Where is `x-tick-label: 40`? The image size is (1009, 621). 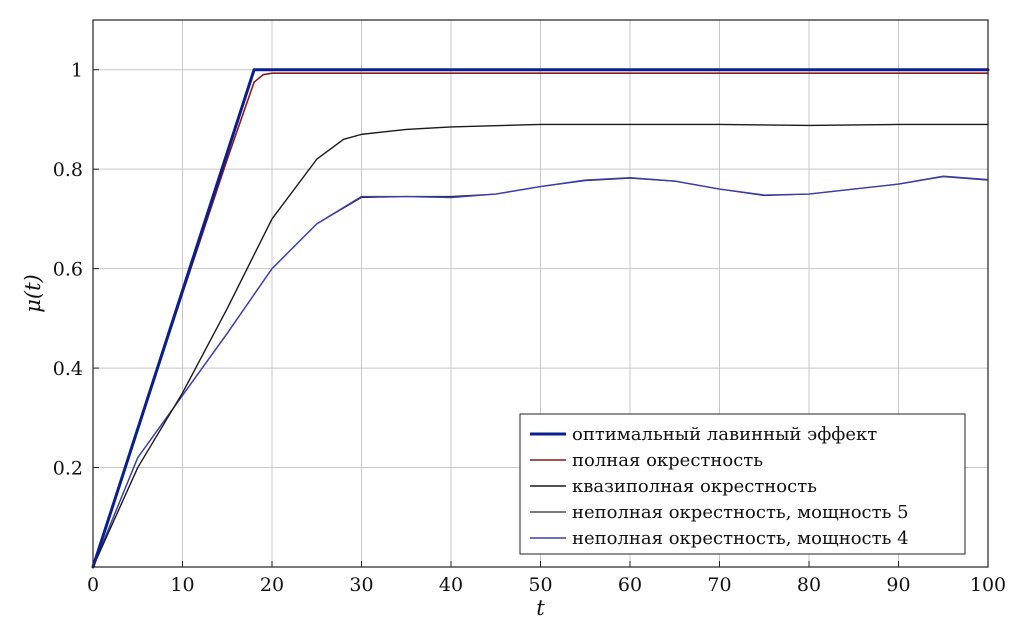 x-tick-label: 40 is located at coordinates (451, 585).